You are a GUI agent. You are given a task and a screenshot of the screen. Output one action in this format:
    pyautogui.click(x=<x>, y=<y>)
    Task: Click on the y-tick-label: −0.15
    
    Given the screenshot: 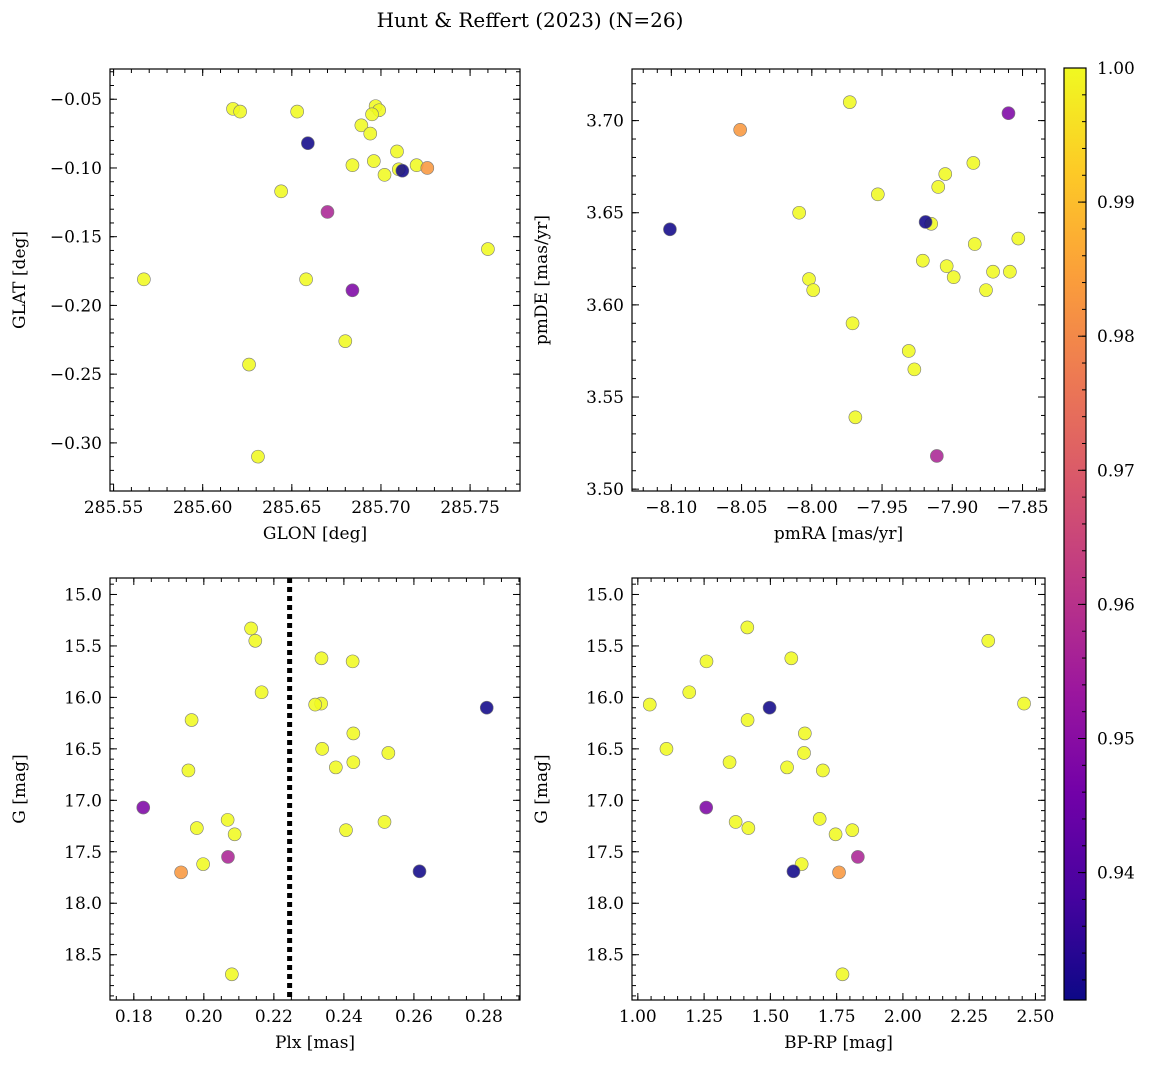 What is the action you would take?
    pyautogui.click(x=76, y=238)
    